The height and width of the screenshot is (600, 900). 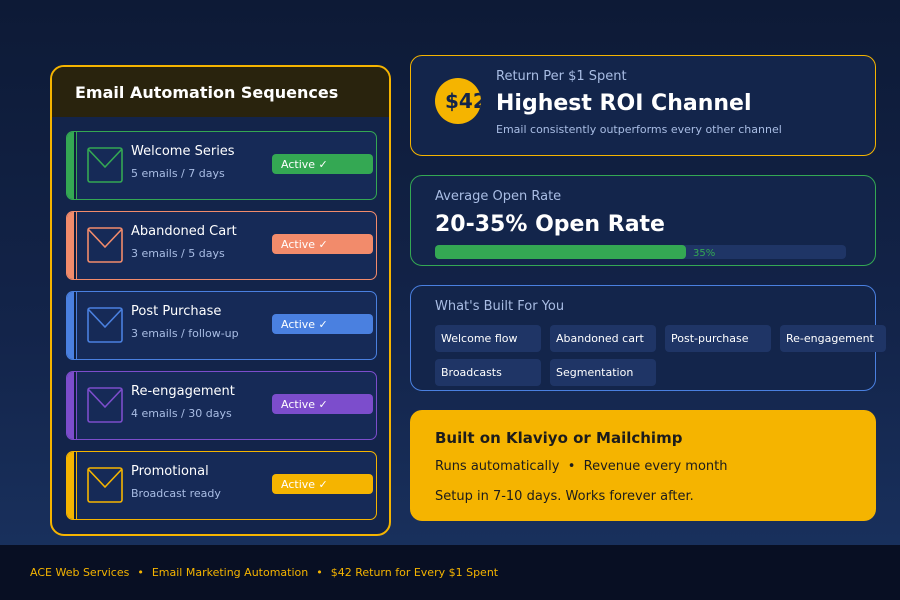 What do you see at coordinates (221, 485) in the screenshot?
I see `sequence-card-promotional: Promotional Broadcast ready Active ✓` at bounding box center [221, 485].